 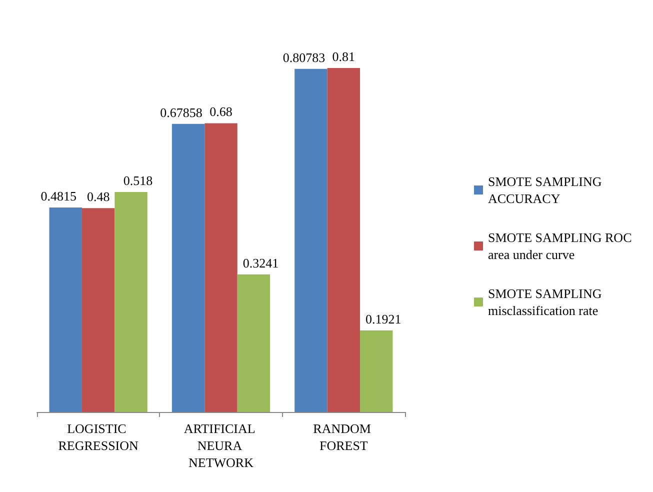 What do you see at coordinates (344, 56) in the screenshot?
I see `data-label: 0.81` at bounding box center [344, 56].